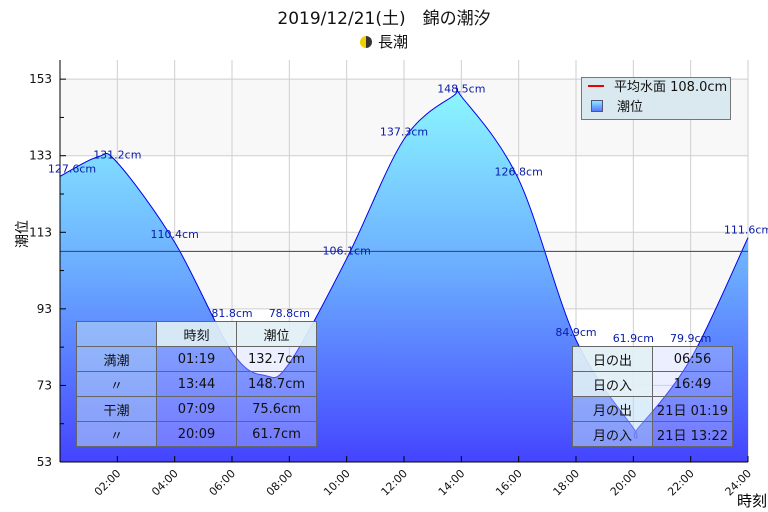 The height and width of the screenshot is (512, 768). I want to click on tide-time: 01:19, so click(196, 359).